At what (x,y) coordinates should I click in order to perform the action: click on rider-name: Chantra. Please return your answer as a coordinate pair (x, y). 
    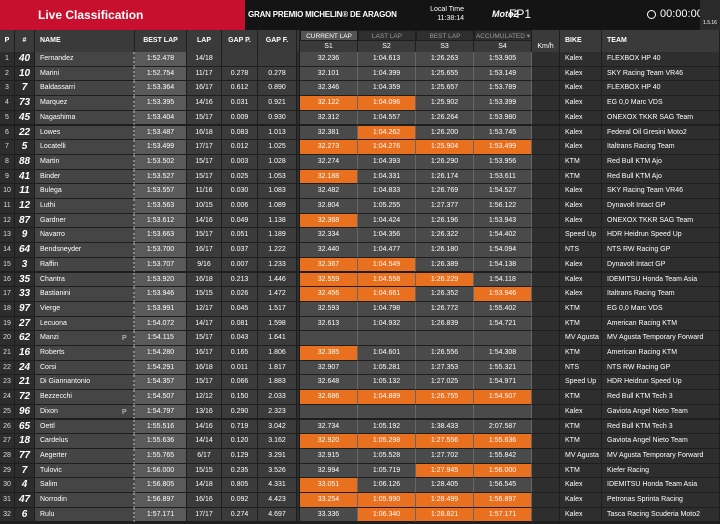
    Looking at the image, I should click on (85, 280).